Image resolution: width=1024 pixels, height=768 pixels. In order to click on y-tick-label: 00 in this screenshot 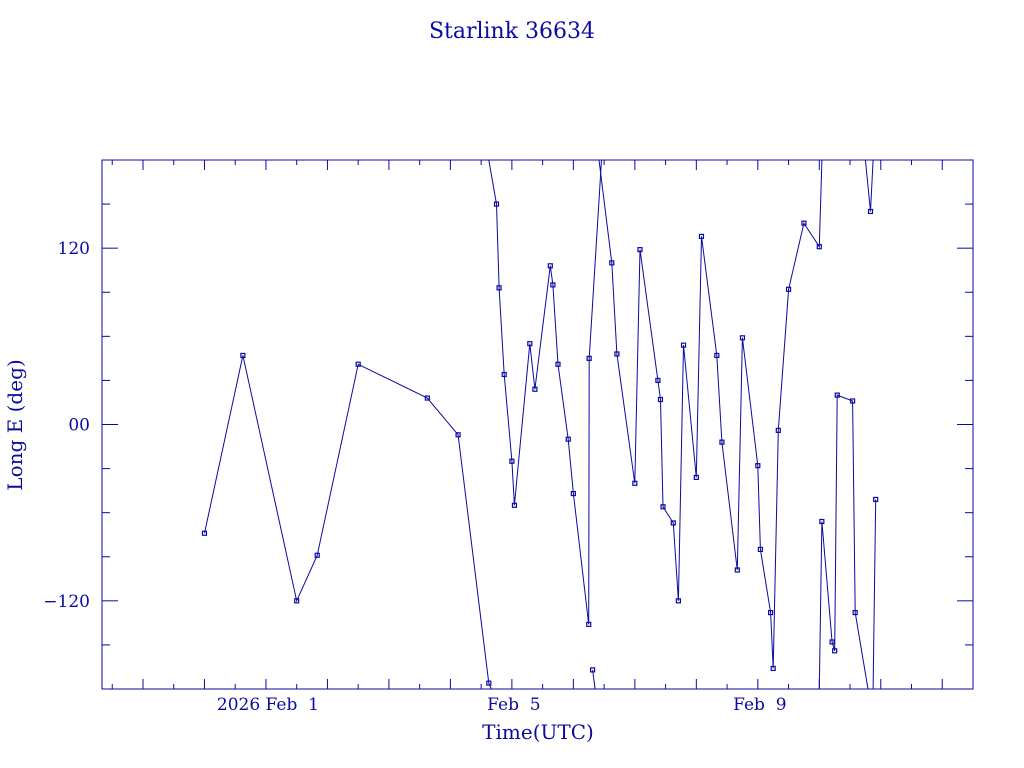, I will do `click(79, 426)`.